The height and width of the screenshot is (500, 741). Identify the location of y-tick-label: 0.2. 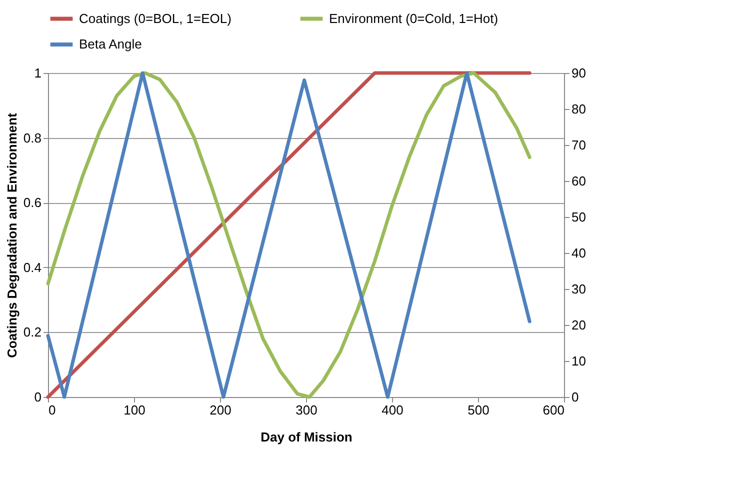
(32, 332).